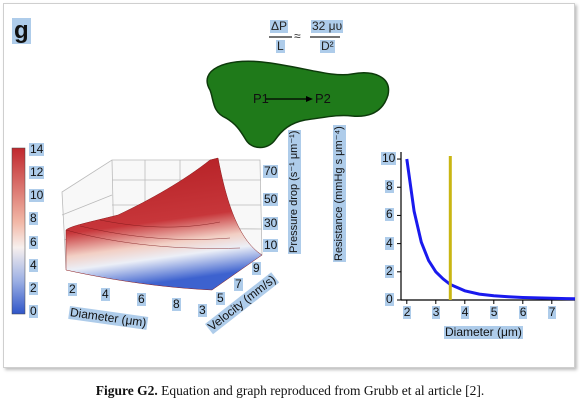  I want to click on chart-xlabel: Diameter (μm), so click(483, 332).